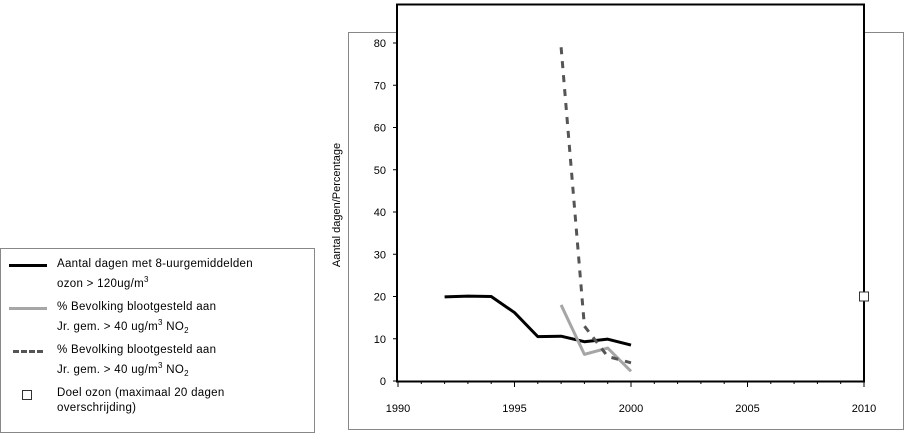  What do you see at coordinates (380, 86) in the screenshot?
I see `y-tick-label: 70` at bounding box center [380, 86].